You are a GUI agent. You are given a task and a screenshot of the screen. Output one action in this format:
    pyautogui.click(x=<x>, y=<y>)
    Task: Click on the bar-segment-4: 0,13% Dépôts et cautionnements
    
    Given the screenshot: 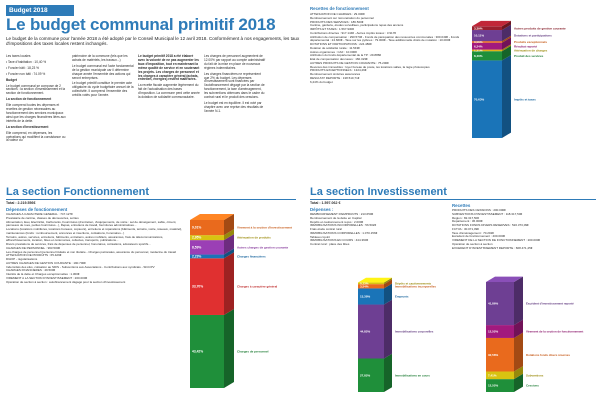 What is the action you would take?
    pyautogui.click(x=395, y=281)
    